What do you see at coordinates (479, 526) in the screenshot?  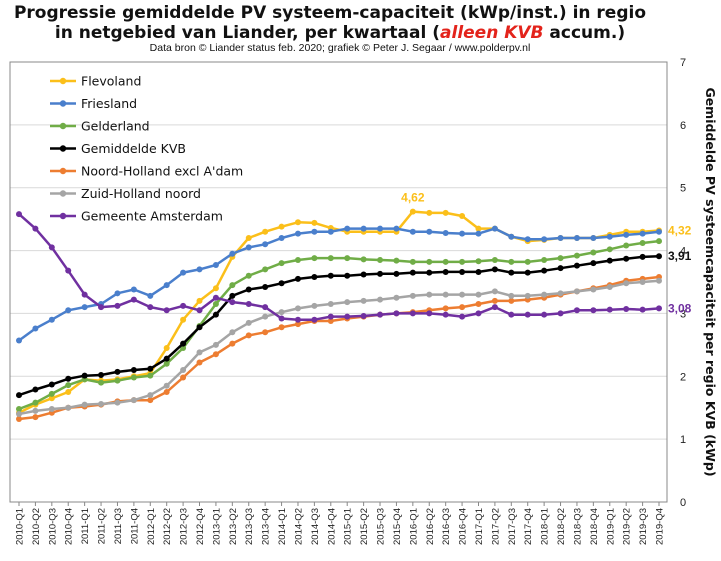 I see `x-tick-label: 2017-Q1` at bounding box center [479, 526].